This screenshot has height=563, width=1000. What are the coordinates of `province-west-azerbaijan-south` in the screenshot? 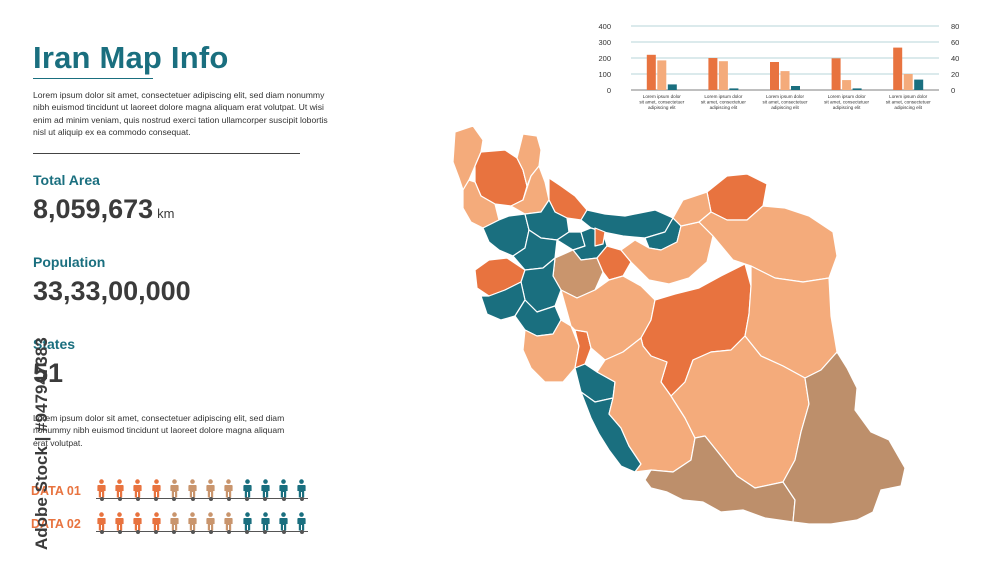 It's located at (481, 204).